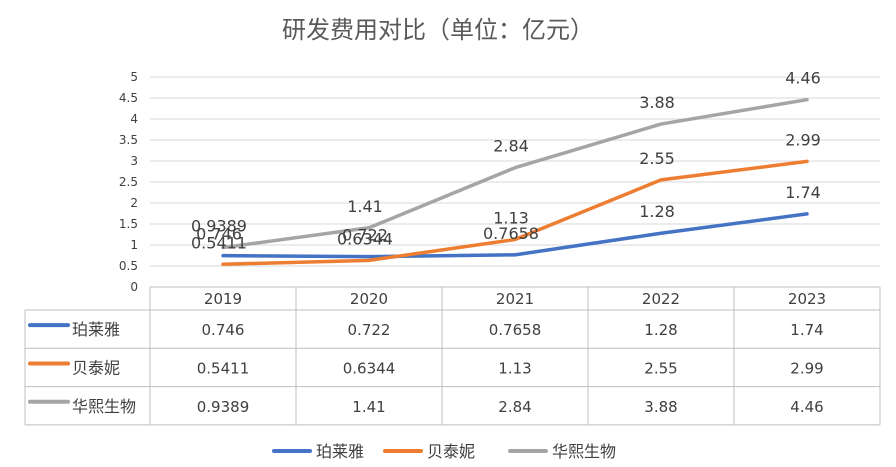  I want to click on table-cell: 3.88, so click(660, 407).